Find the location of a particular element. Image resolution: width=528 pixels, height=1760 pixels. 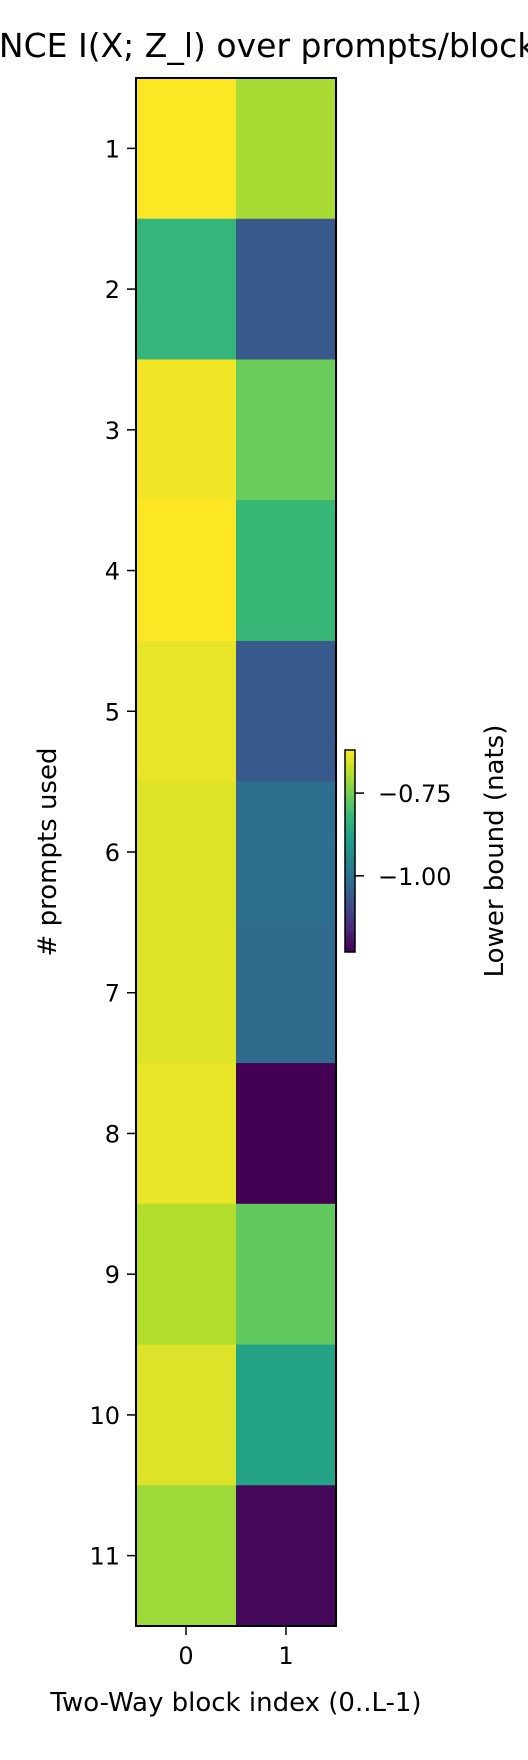

colorbar-label: Lower bound (nats) is located at coordinates (495, 851).